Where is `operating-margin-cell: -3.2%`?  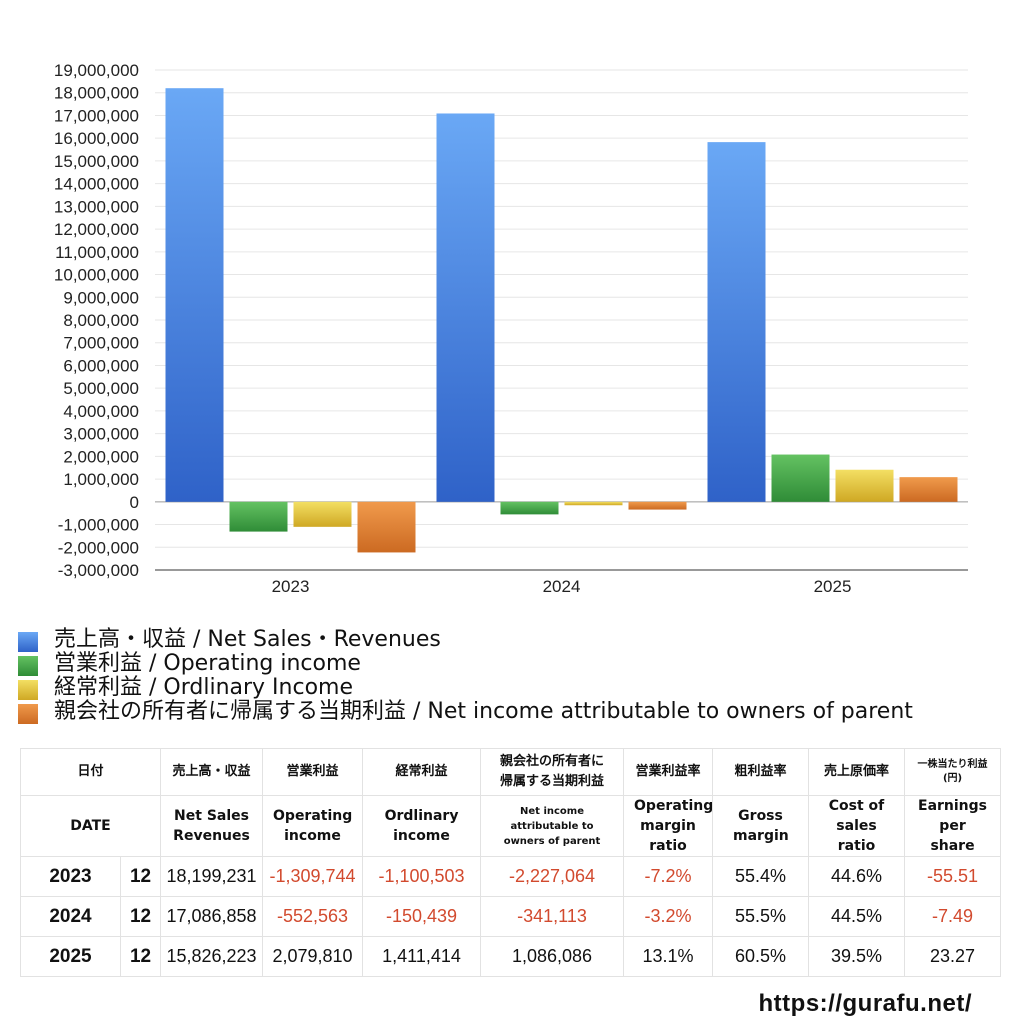 operating-margin-cell: -3.2% is located at coordinates (668, 916).